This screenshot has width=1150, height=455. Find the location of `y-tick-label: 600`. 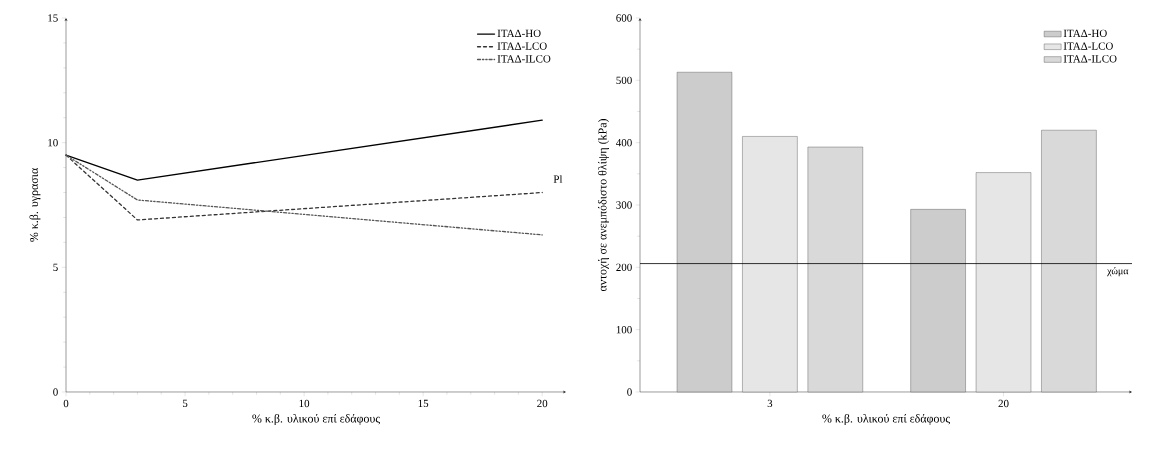

y-tick-label: 600 is located at coordinates (624, 18).